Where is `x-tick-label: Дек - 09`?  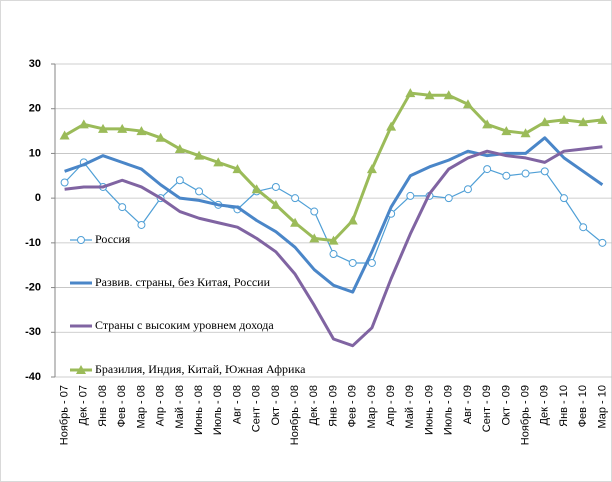
x-tick-label: Дек - 09 is located at coordinates (545, 405).